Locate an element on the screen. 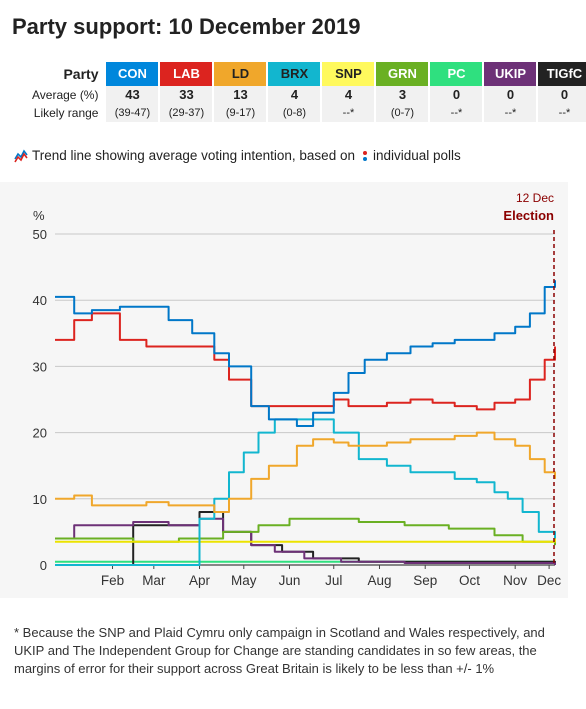 The image size is (586, 709). y-tick-label: 30 is located at coordinates (40, 366).